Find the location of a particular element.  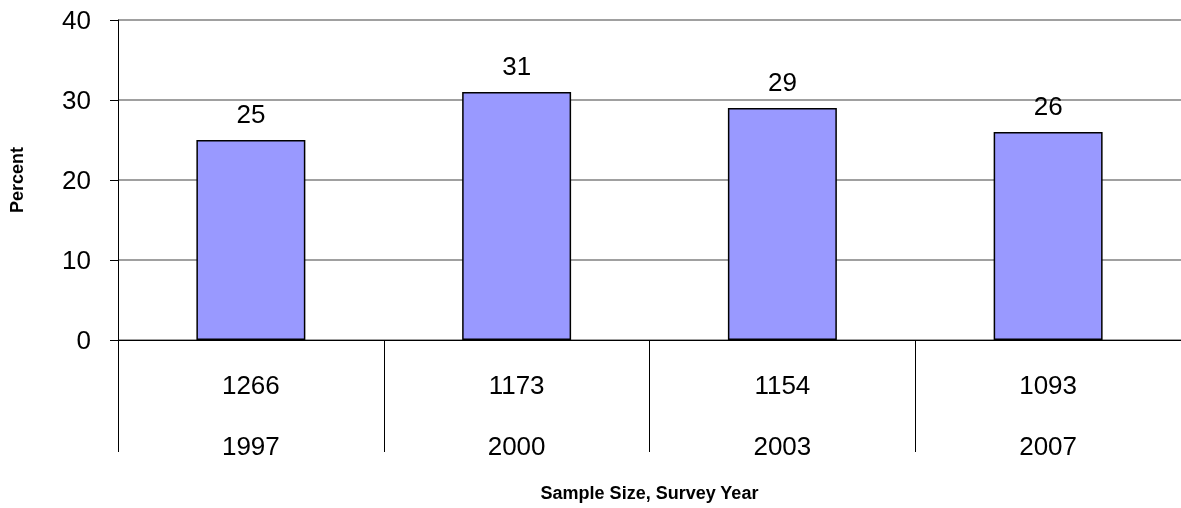

x-axis-title: Sample Size, Survey Year is located at coordinates (649, 493).